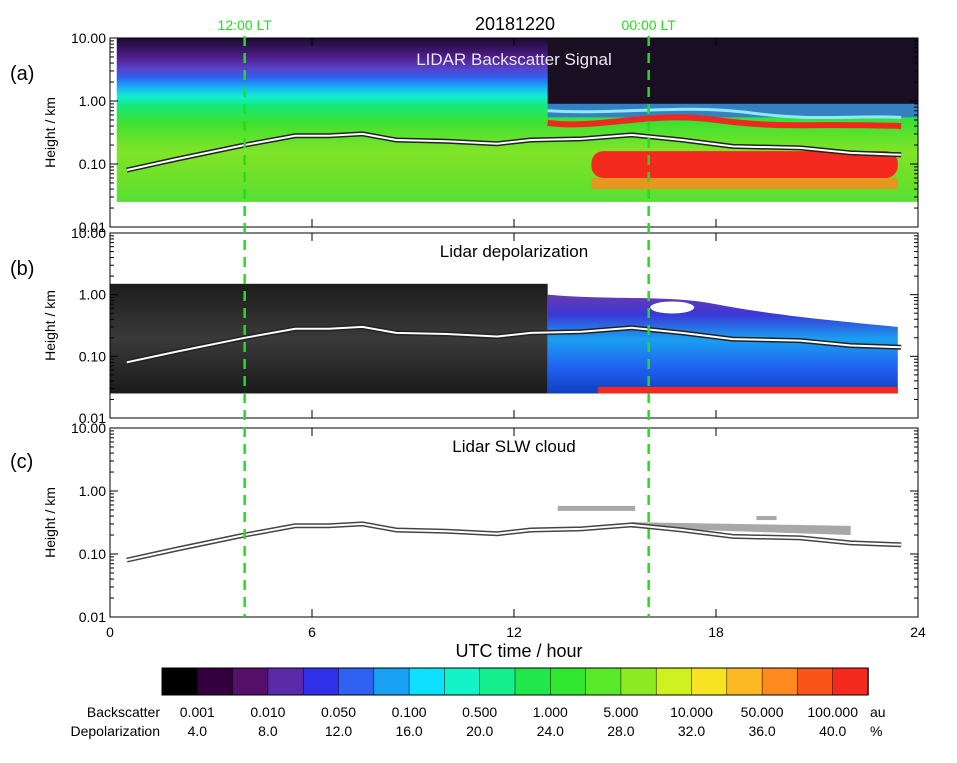  Describe the element at coordinates (620, 712) in the screenshot. I see `colorbar-tick-label: 5.000` at that location.